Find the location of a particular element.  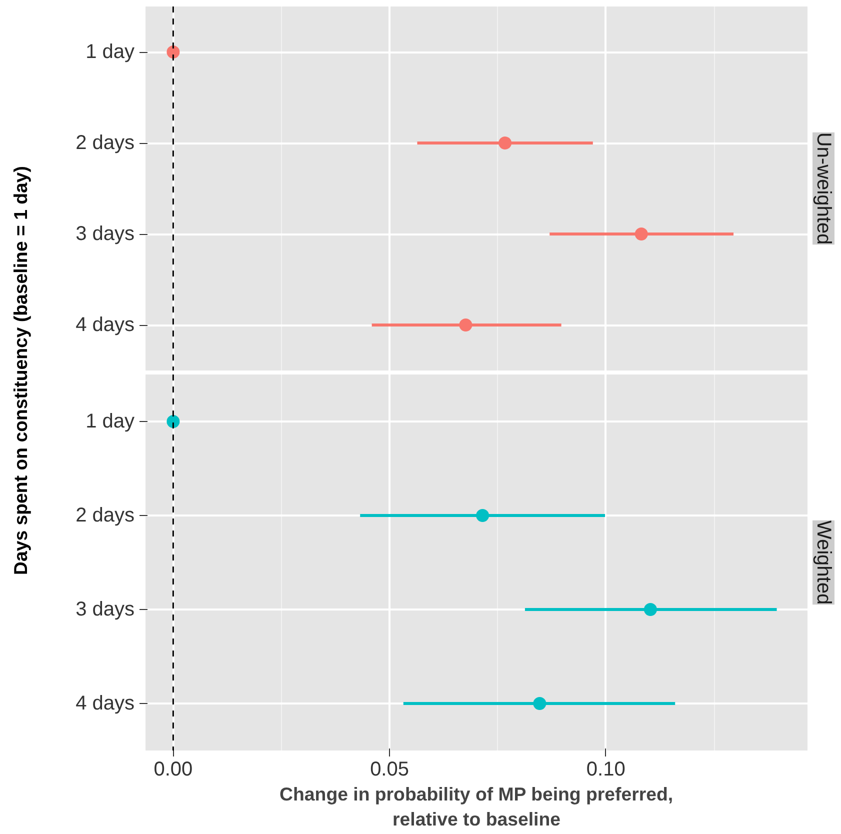

x-tick-label: 0.10 is located at coordinates (606, 769).